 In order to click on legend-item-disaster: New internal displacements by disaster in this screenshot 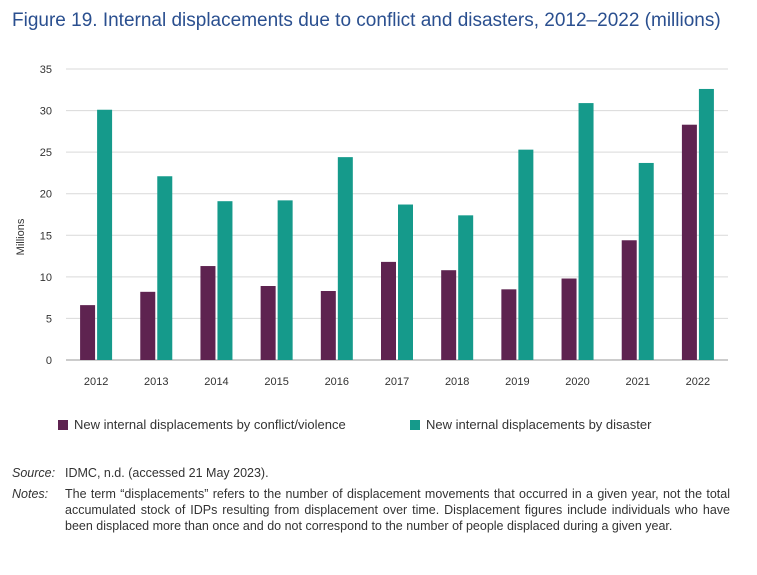, I will do `click(530, 424)`.